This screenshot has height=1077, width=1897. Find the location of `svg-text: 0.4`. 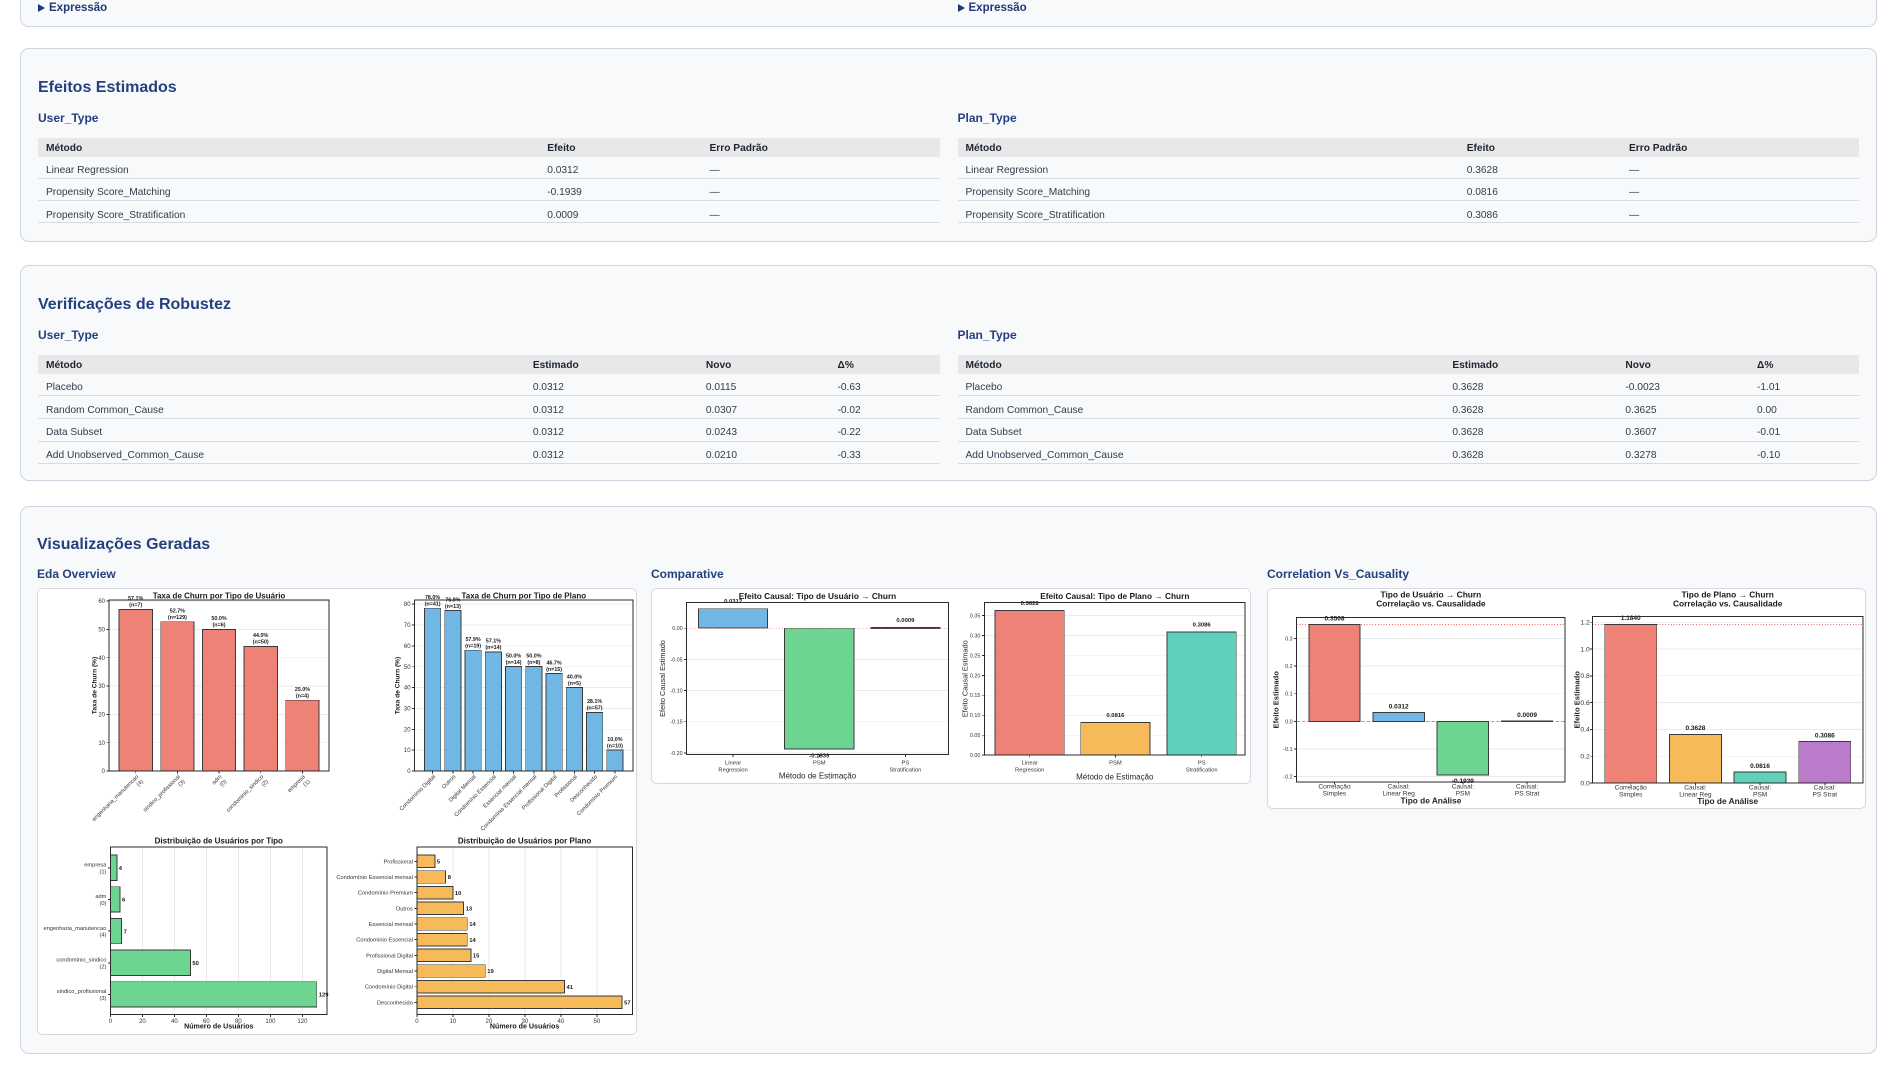

svg-text: 0.4 is located at coordinates (1585, 730).